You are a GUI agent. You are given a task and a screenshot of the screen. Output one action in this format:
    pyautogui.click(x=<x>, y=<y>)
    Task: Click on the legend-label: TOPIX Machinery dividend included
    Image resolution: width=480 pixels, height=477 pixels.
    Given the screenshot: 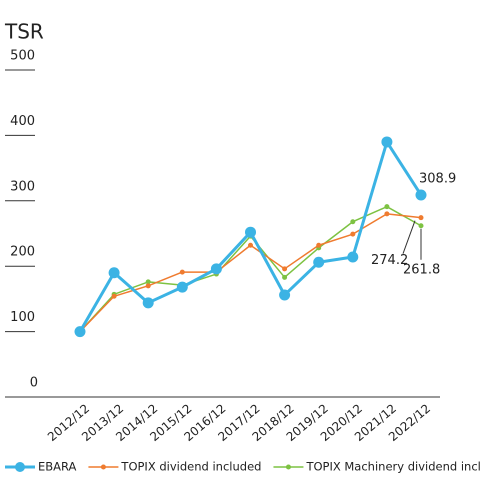 What is the action you would take?
    pyautogui.click(x=392, y=467)
    